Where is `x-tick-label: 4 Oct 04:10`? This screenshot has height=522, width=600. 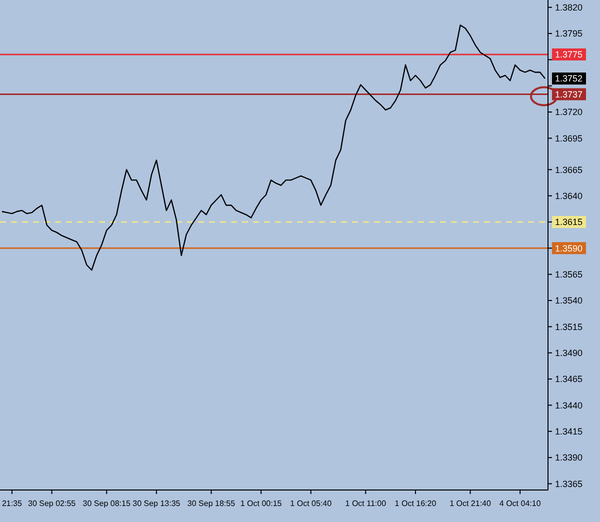
x-tick-label: 4 Oct 04:10 is located at coordinates (520, 503).